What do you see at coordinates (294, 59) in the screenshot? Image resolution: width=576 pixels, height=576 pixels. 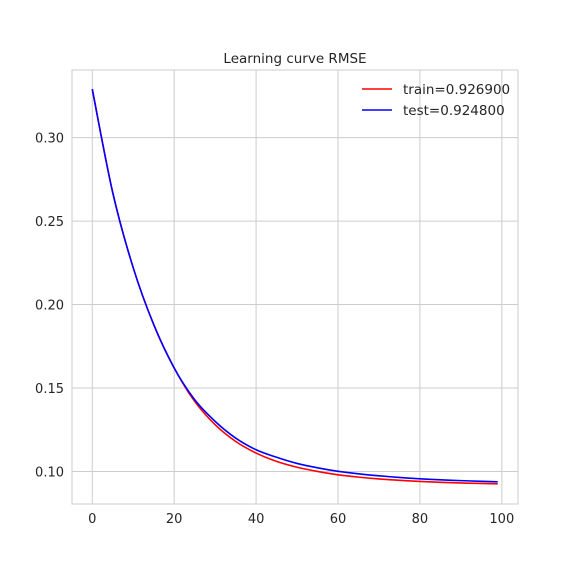 I see `chart-title: Learning curve RMSE` at bounding box center [294, 59].